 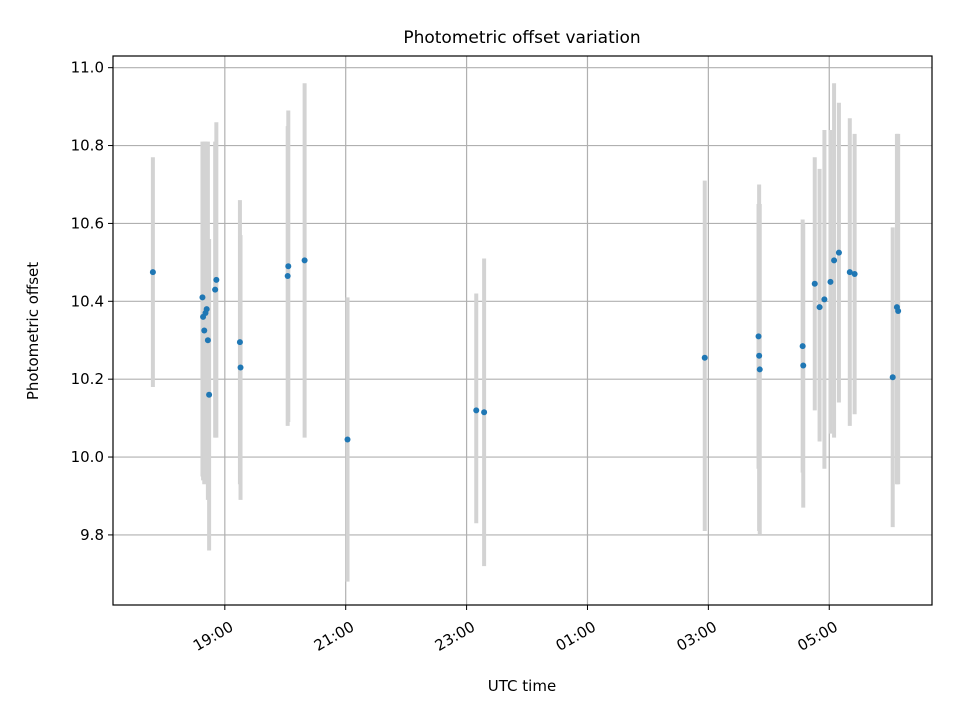 I want to click on y-tick-label: 9.8, so click(x=92, y=535).